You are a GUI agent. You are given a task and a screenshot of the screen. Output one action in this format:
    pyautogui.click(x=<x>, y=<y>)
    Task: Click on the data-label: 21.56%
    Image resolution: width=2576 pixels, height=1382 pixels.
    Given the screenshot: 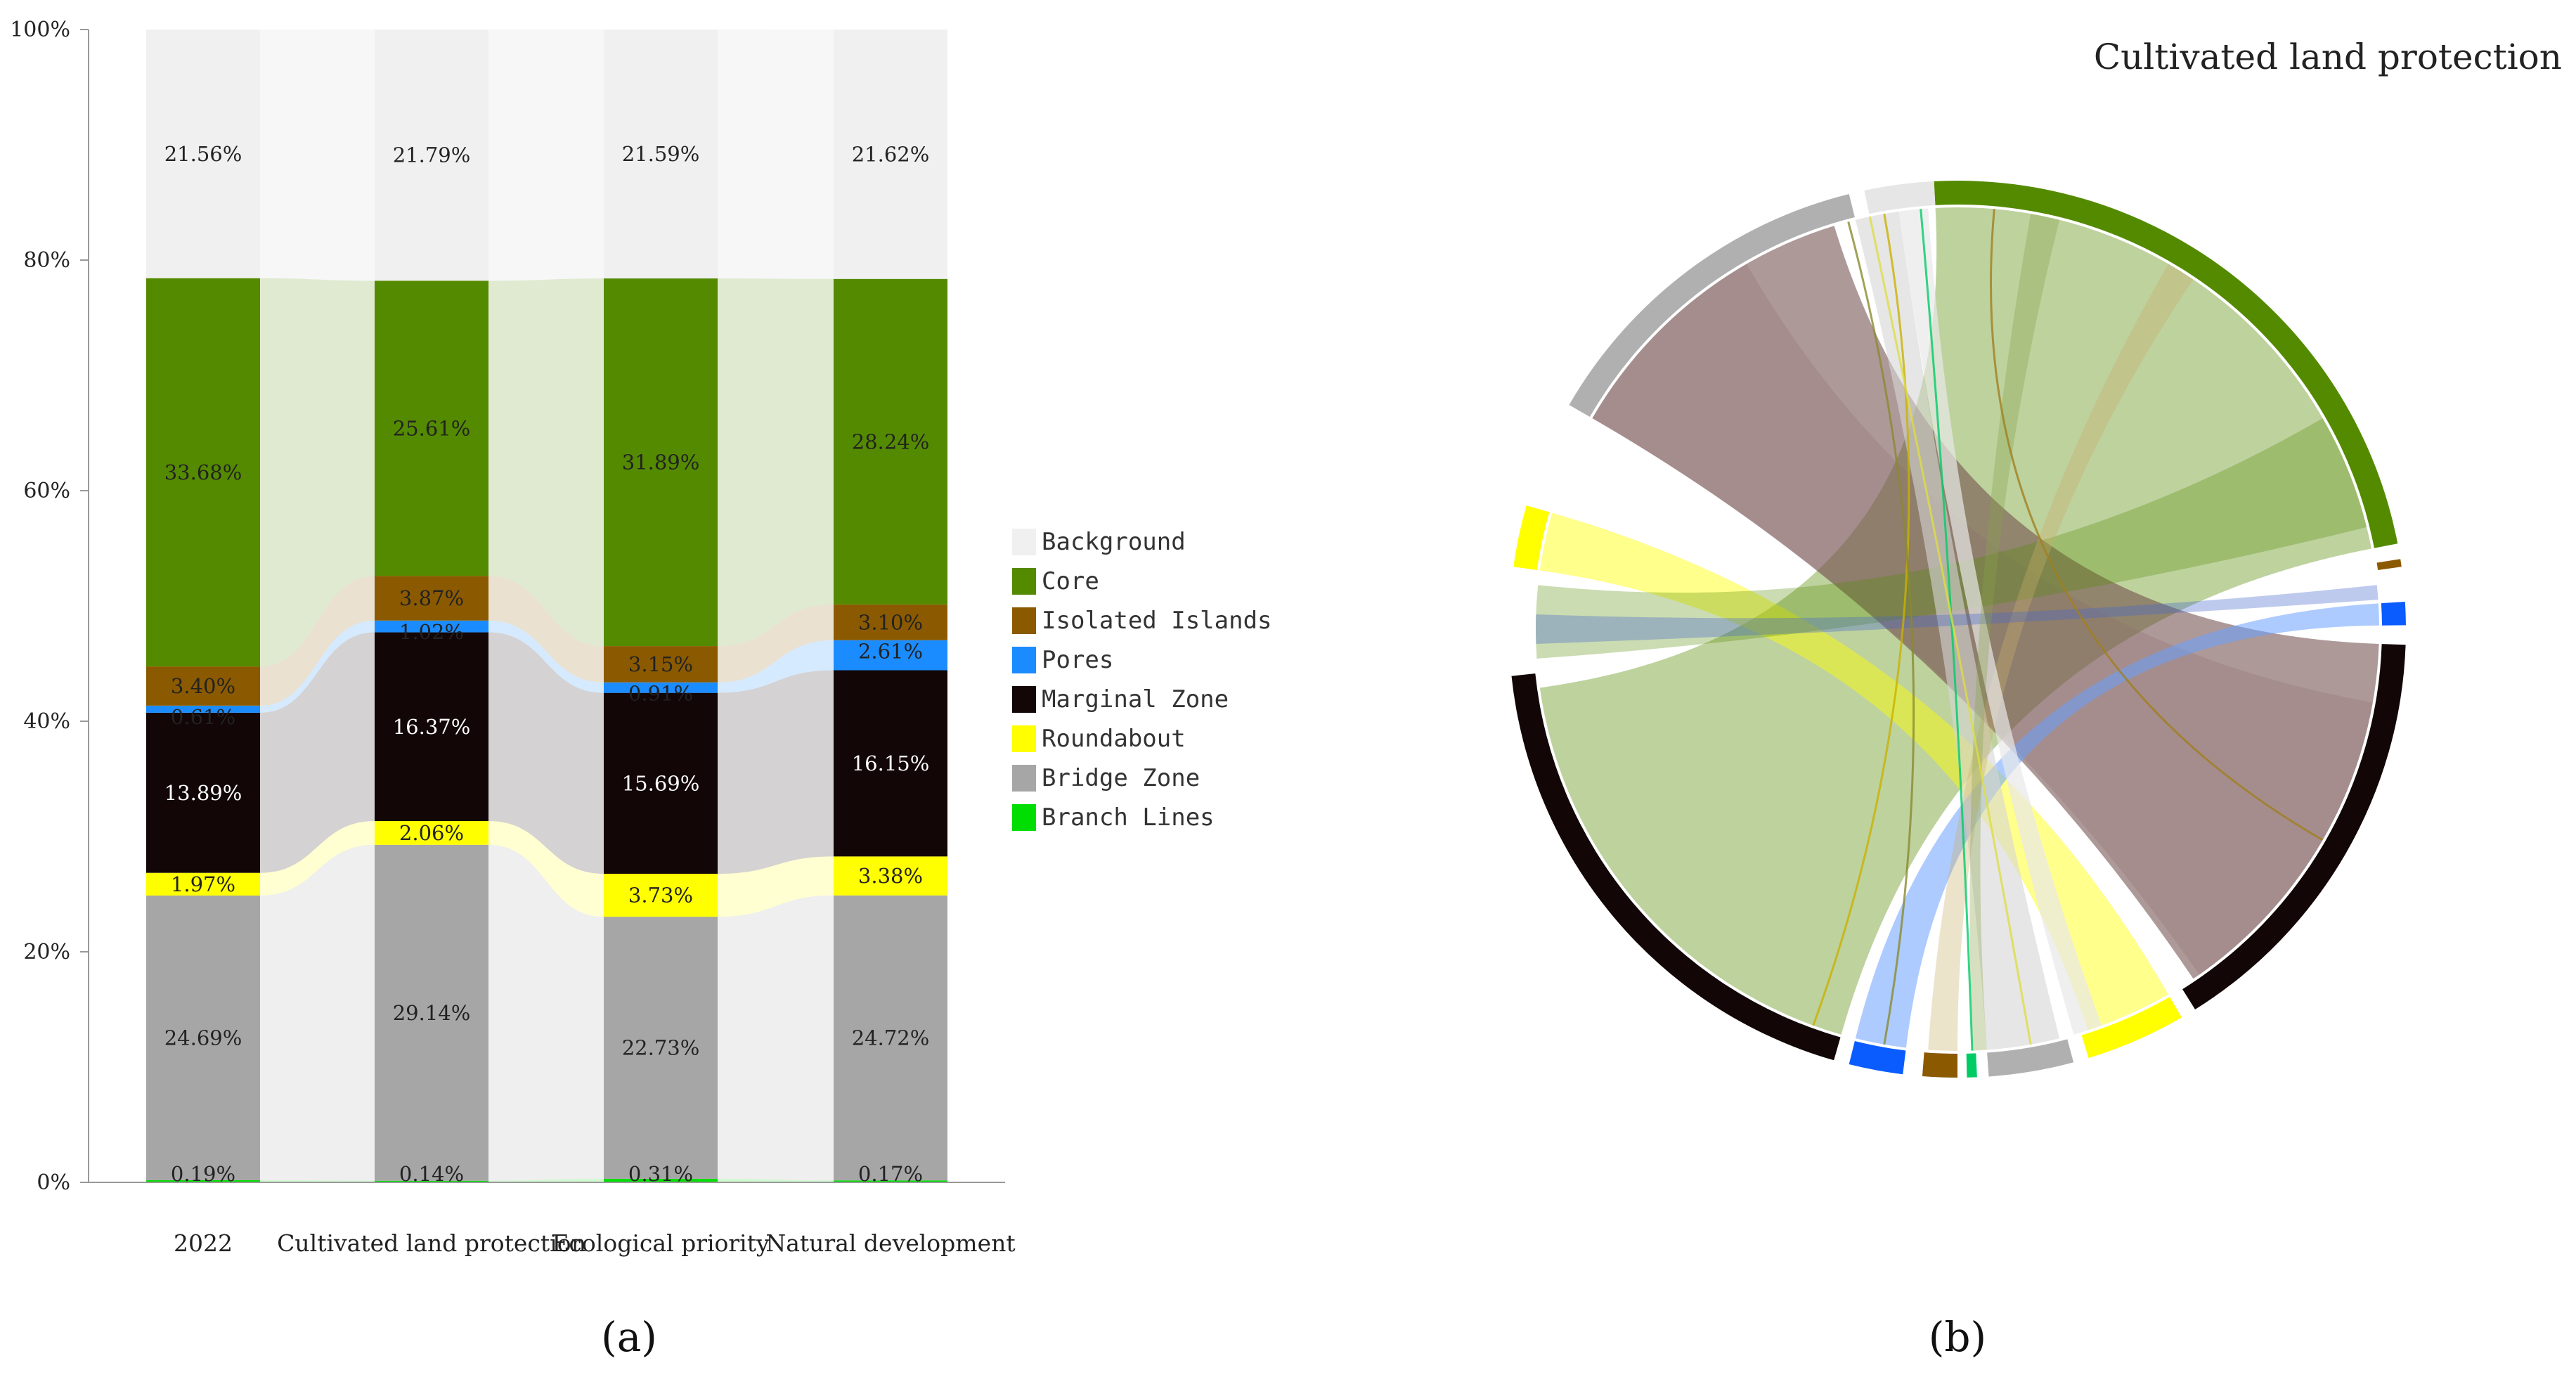 What is the action you would take?
    pyautogui.click(x=203, y=154)
    